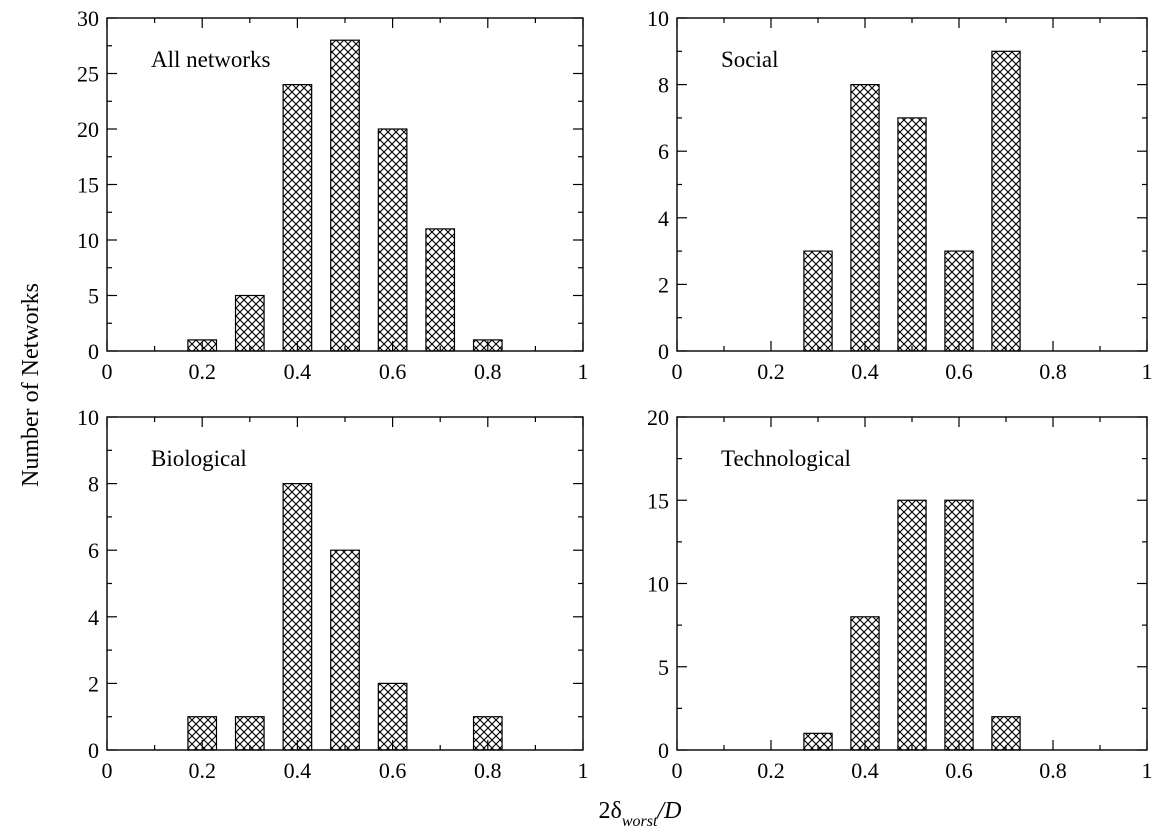  What do you see at coordinates (663, 85) in the screenshot?
I see `y-tick-label-social: 8` at bounding box center [663, 85].